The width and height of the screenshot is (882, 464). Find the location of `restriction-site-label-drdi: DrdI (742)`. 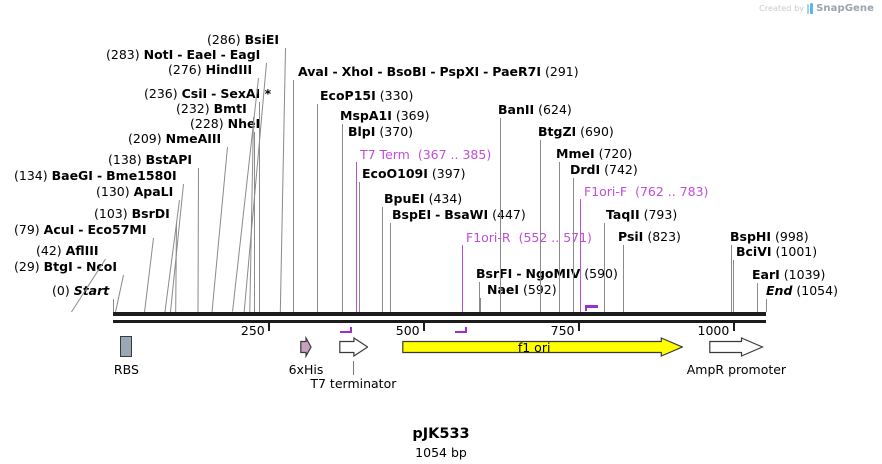

restriction-site-label-drdi: DrdI (742) is located at coordinates (604, 169).